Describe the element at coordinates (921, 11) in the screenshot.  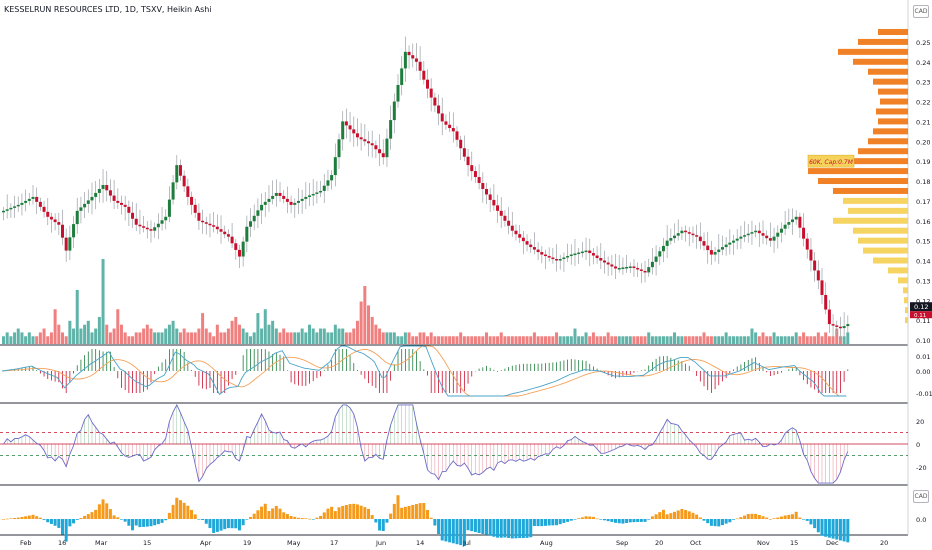
I see `currency-badge: CAD` at that location.